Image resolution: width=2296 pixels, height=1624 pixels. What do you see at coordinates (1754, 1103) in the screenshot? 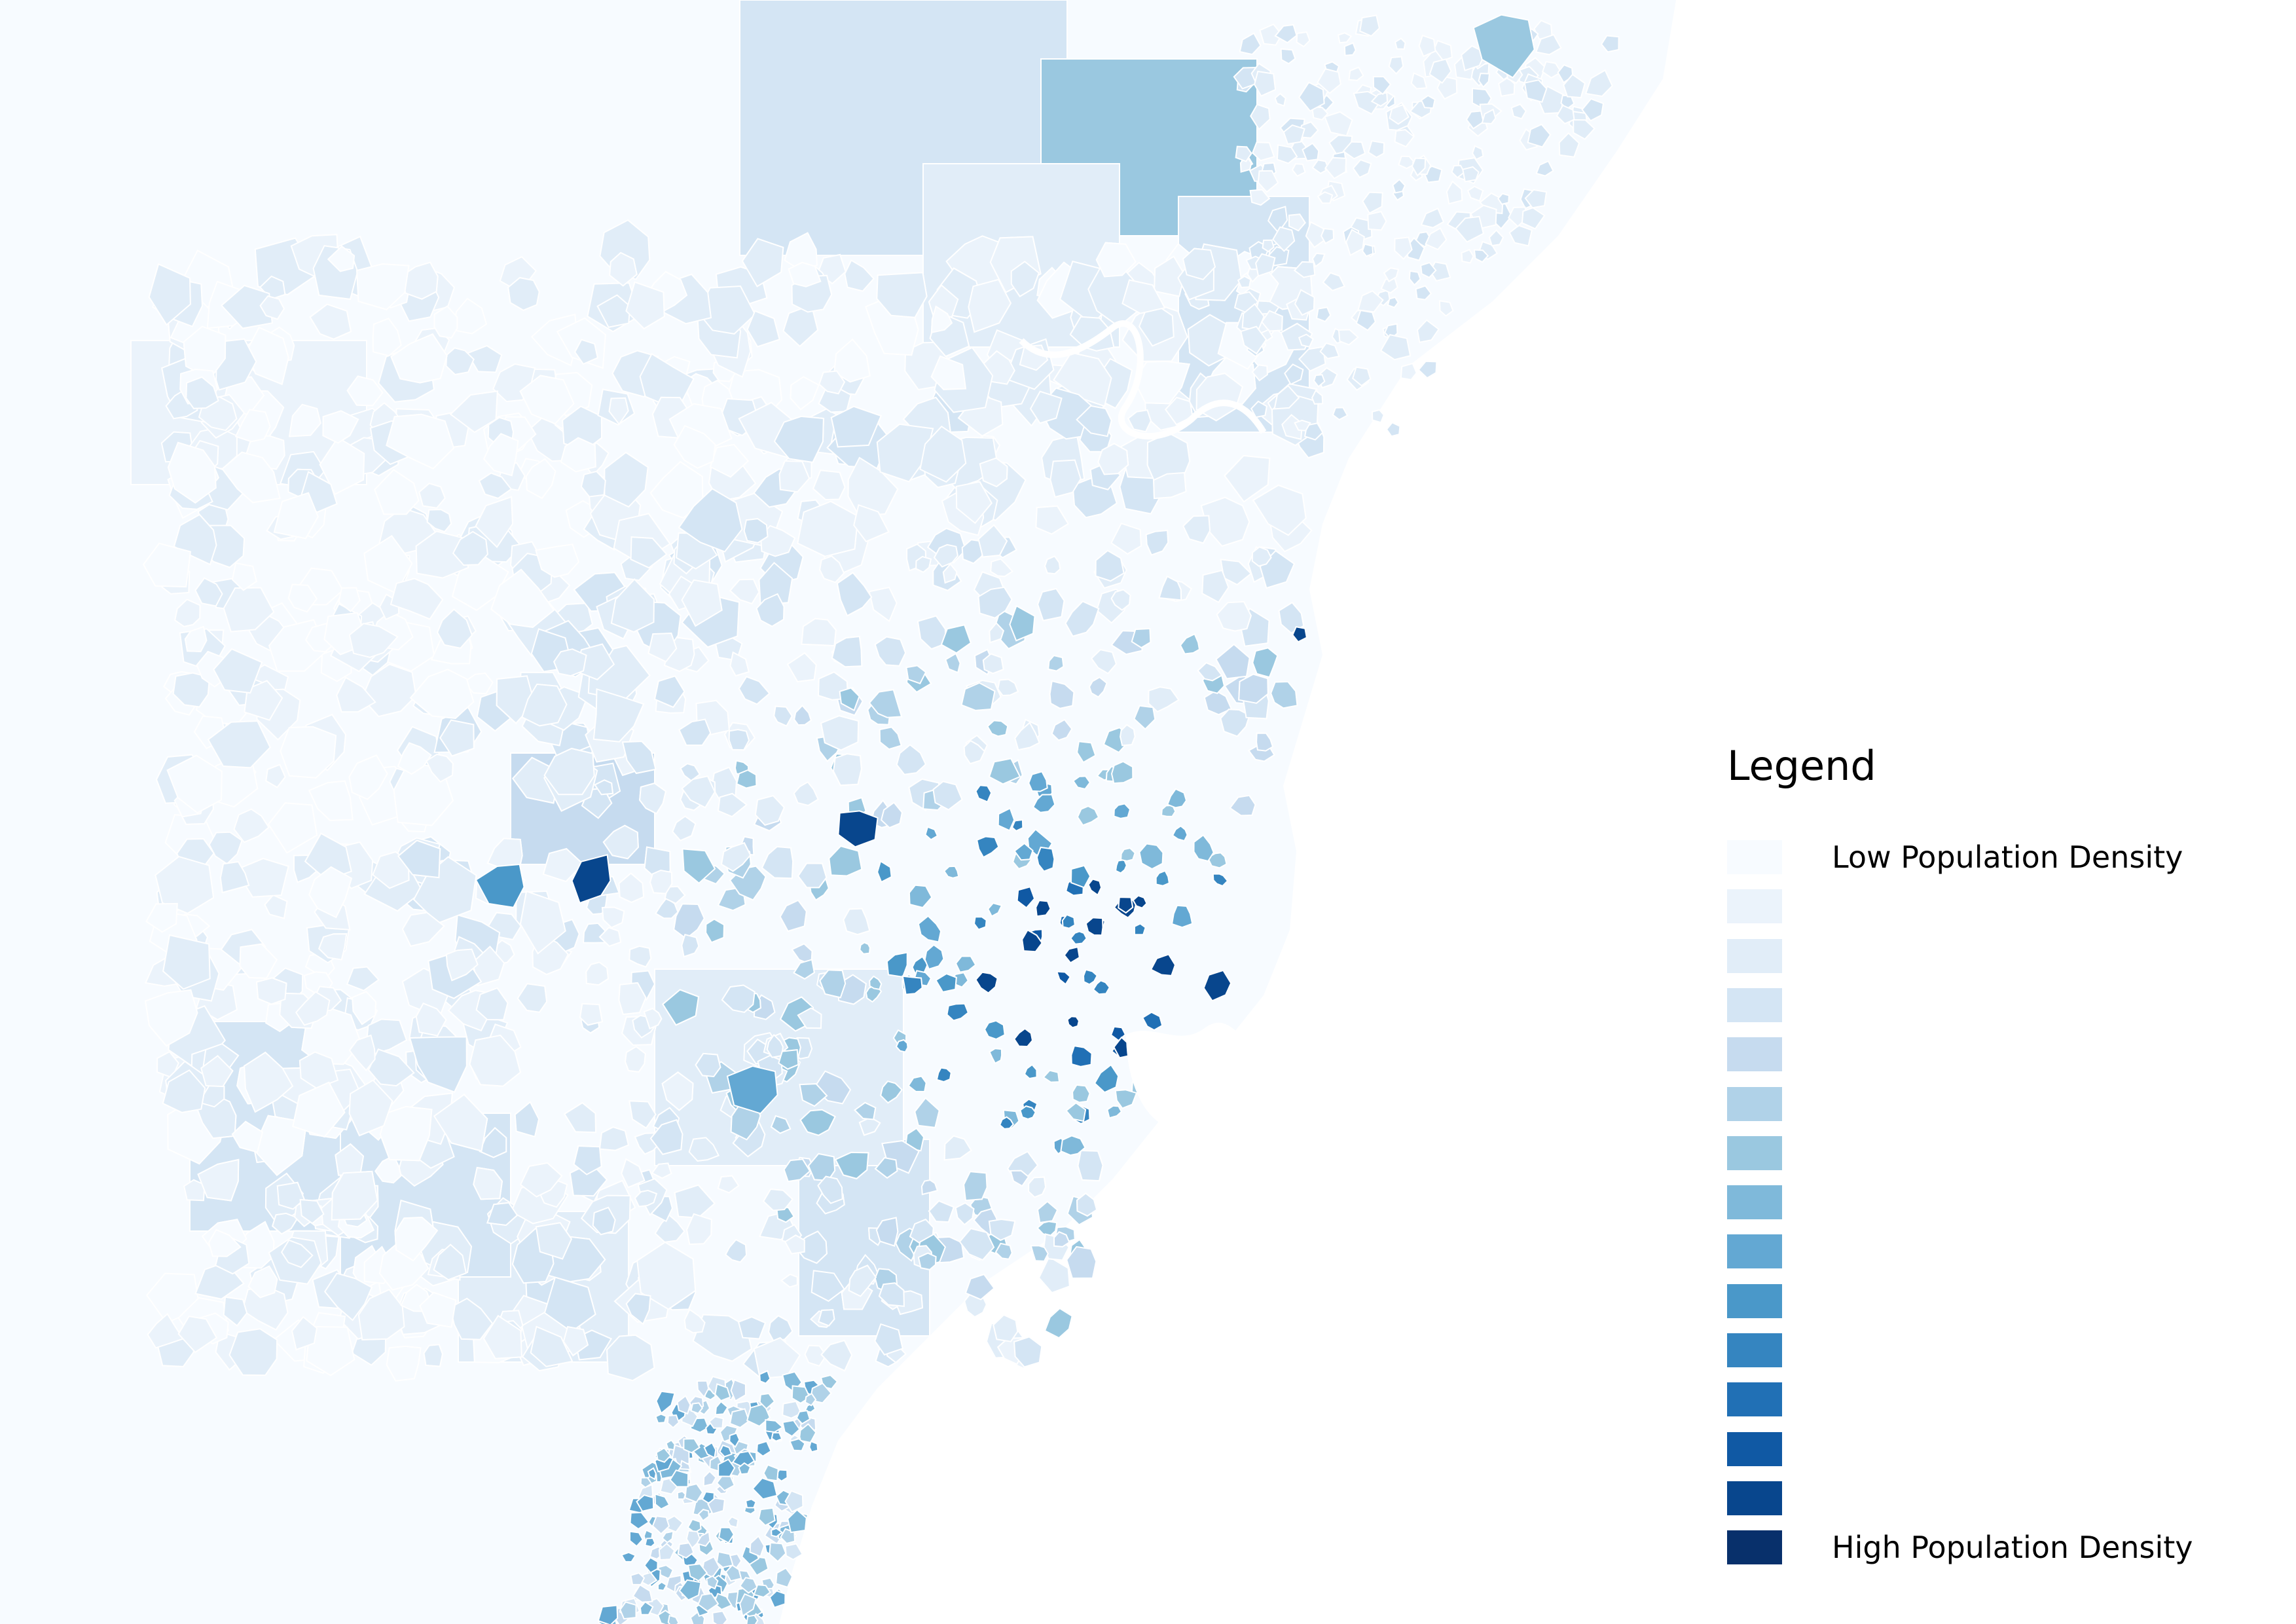
I see `legend-swatch` at bounding box center [1754, 1103].